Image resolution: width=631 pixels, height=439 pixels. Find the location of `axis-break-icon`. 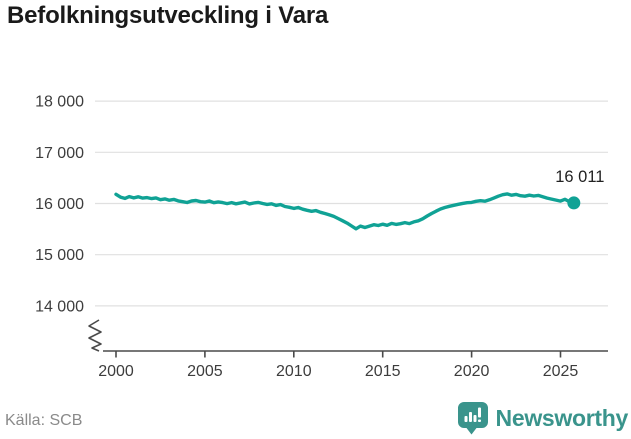

axis-break-icon is located at coordinates (95, 335).